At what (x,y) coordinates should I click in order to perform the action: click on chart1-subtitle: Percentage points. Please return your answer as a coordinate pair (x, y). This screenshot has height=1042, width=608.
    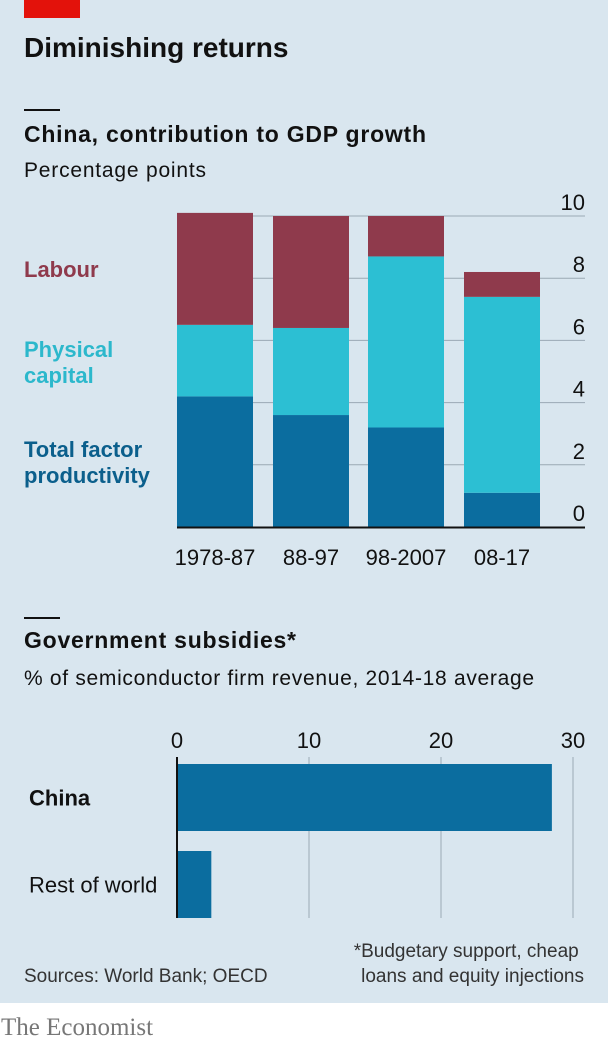
    Looking at the image, I should click on (115, 170).